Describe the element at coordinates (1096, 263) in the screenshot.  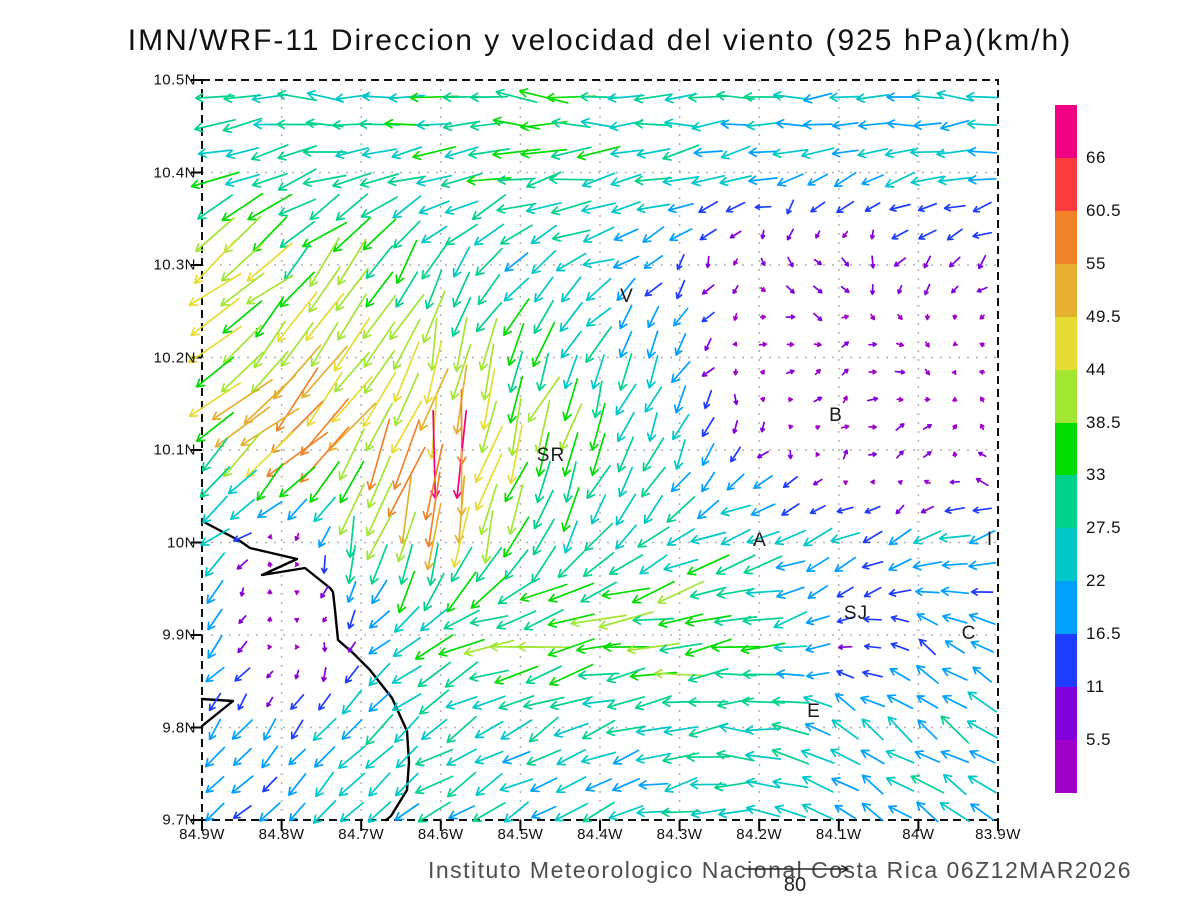
I see `colorbar-label-55: 55` at that location.